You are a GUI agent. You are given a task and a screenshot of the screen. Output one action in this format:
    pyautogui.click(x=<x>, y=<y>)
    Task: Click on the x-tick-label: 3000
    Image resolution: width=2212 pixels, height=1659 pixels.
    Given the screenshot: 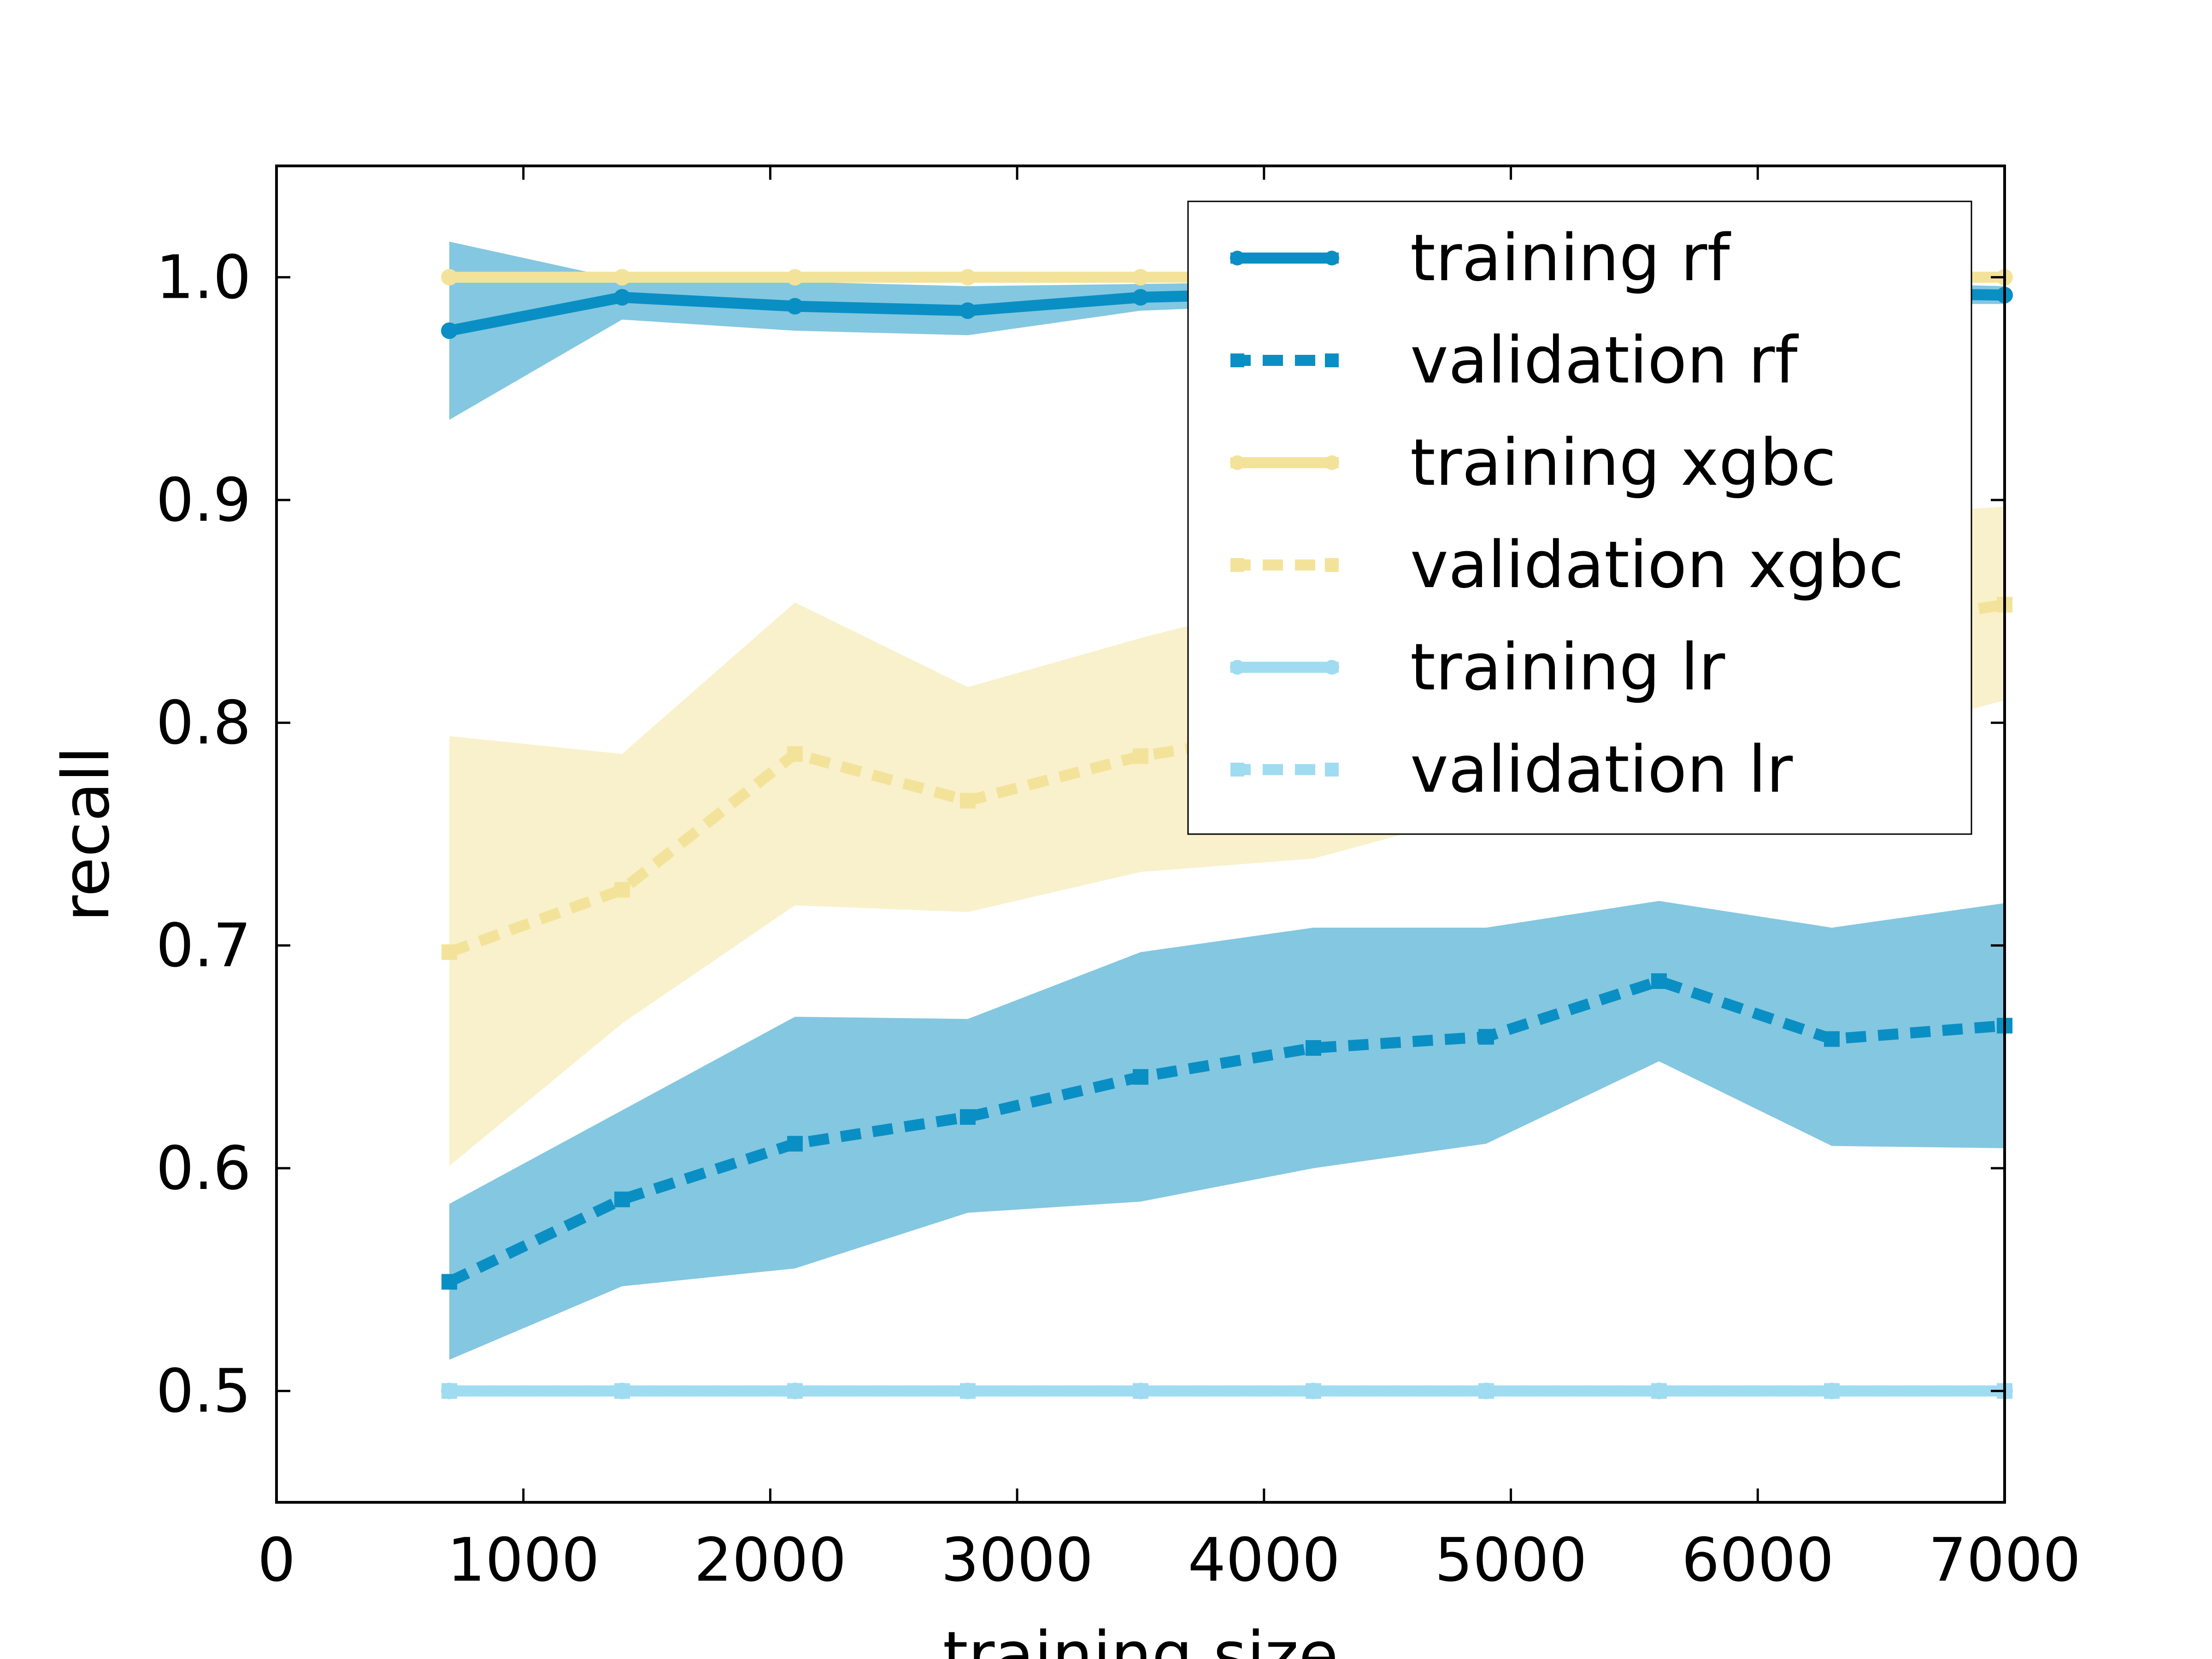 What is the action you would take?
    pyautogui.click(x=1017, y=1560)
    